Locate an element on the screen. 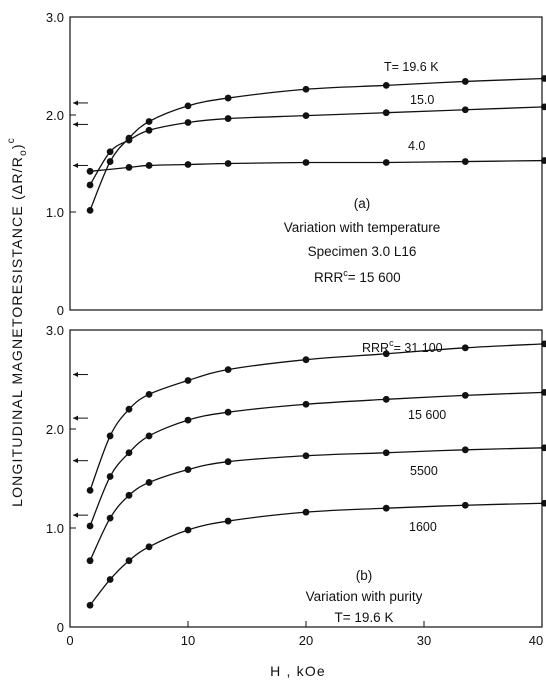 The image size is (546, 683). panel-b-panel-label: (b) is located at coordinates (364, 575).